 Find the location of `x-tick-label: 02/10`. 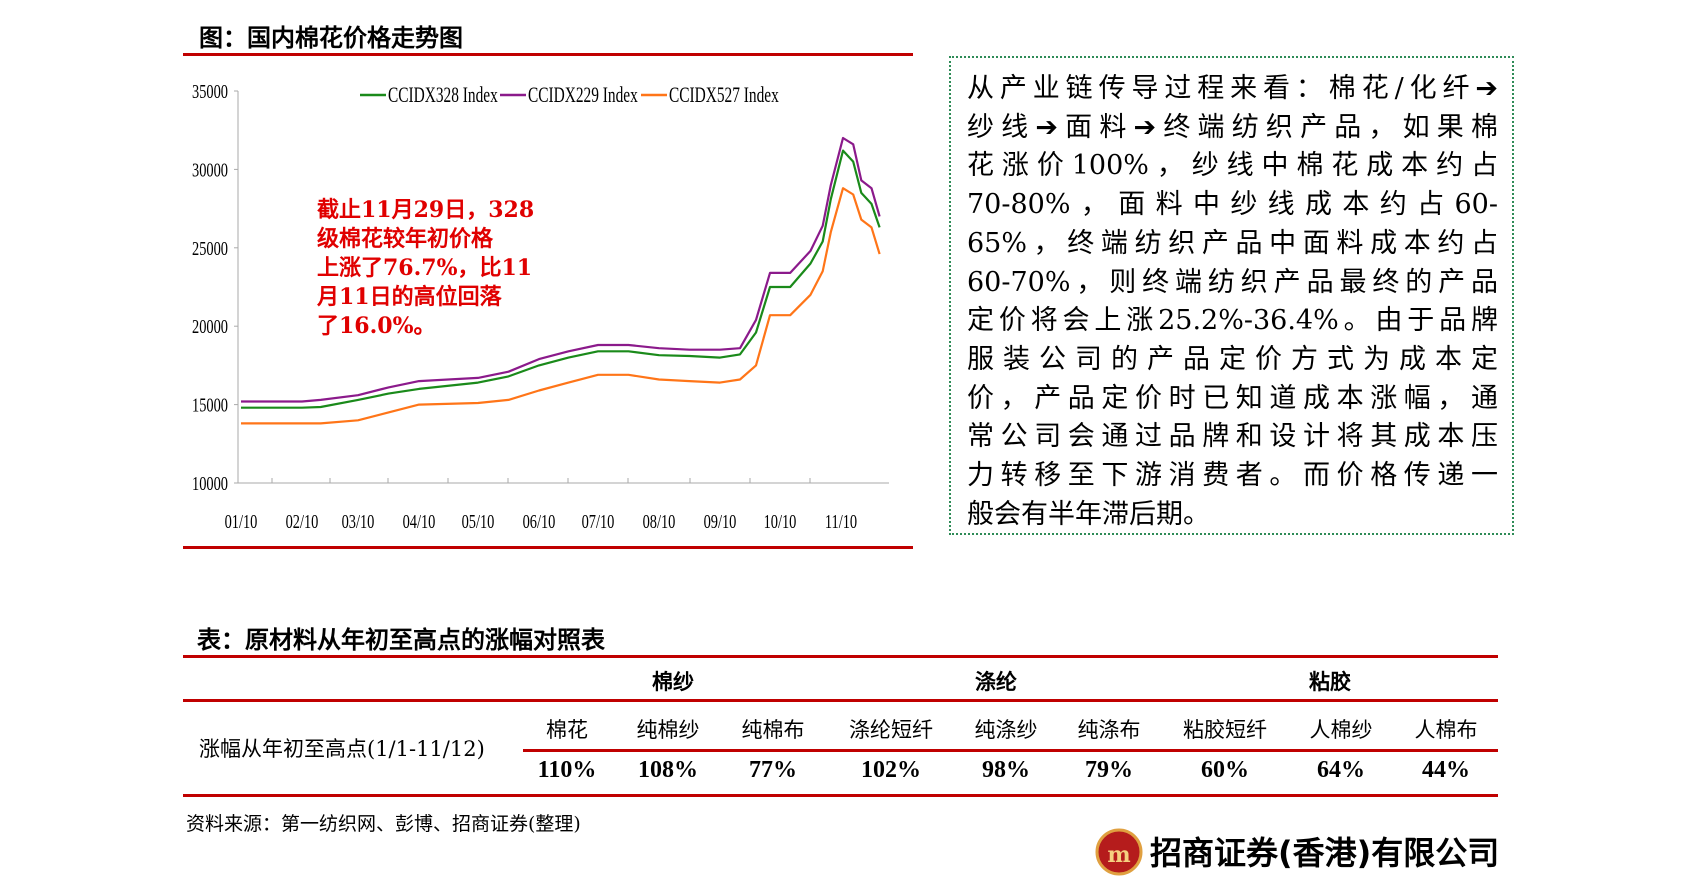

x-tick-label: 02/10 is located at coordinates (302, 521).